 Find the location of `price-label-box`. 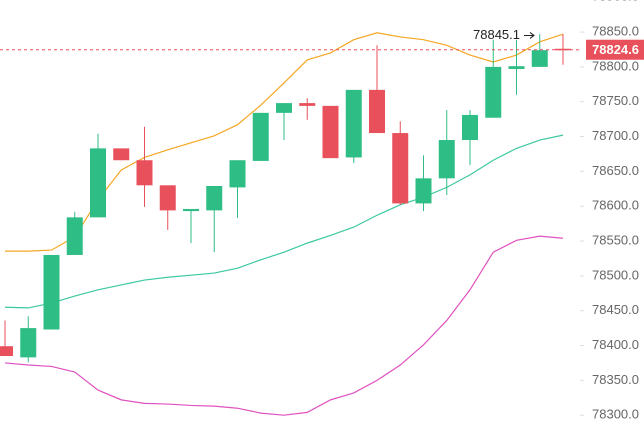

price-label-box is located at coordinates (615, 49).